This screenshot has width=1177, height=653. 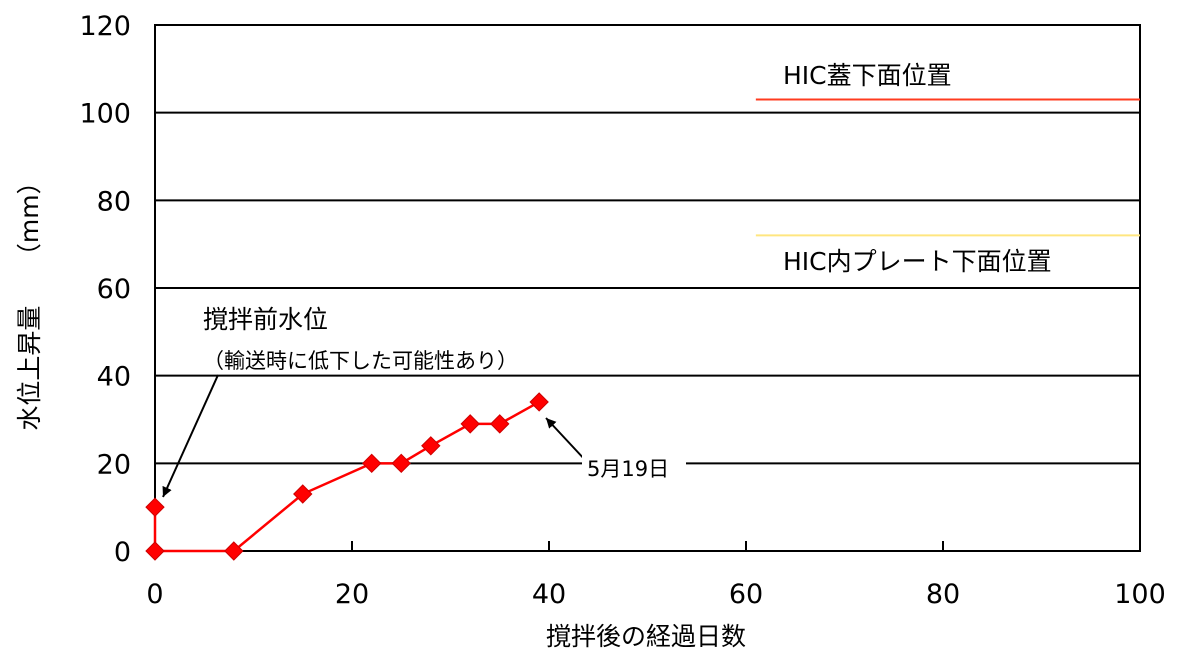 What do you see at coordinates (655, 594) in the screenshot?
I see `x-tick-labels: 0 20 40 60 80 100` at bounding box center [655, 594].